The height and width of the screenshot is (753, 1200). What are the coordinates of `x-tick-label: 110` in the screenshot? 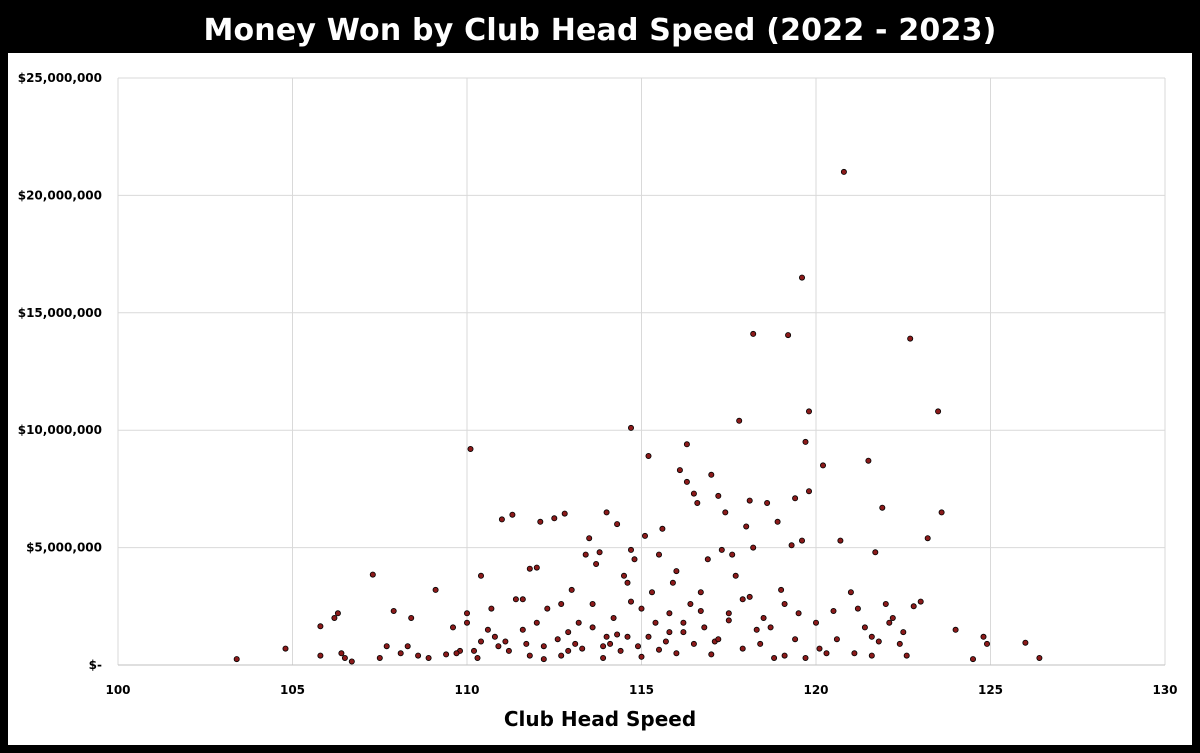 It's located at (466, 690).